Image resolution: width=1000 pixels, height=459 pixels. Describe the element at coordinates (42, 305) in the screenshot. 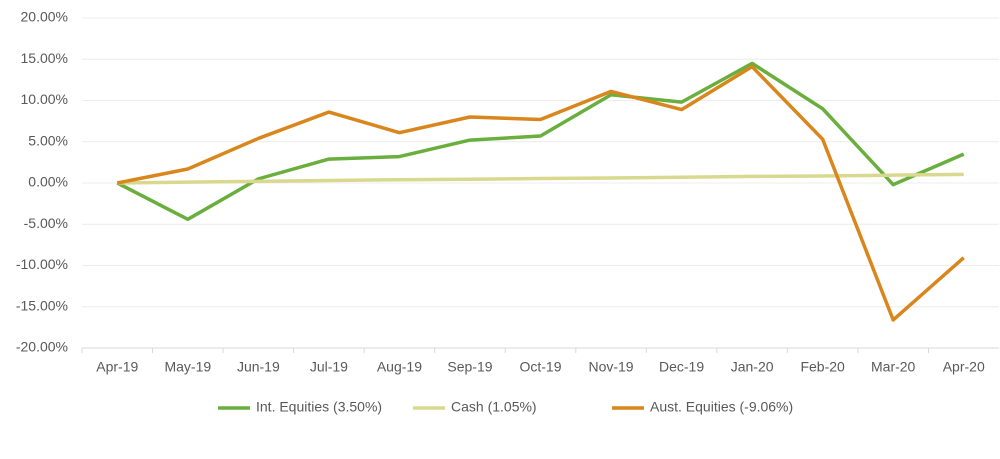

I see `y-tick-label: -15.00%` at that location.